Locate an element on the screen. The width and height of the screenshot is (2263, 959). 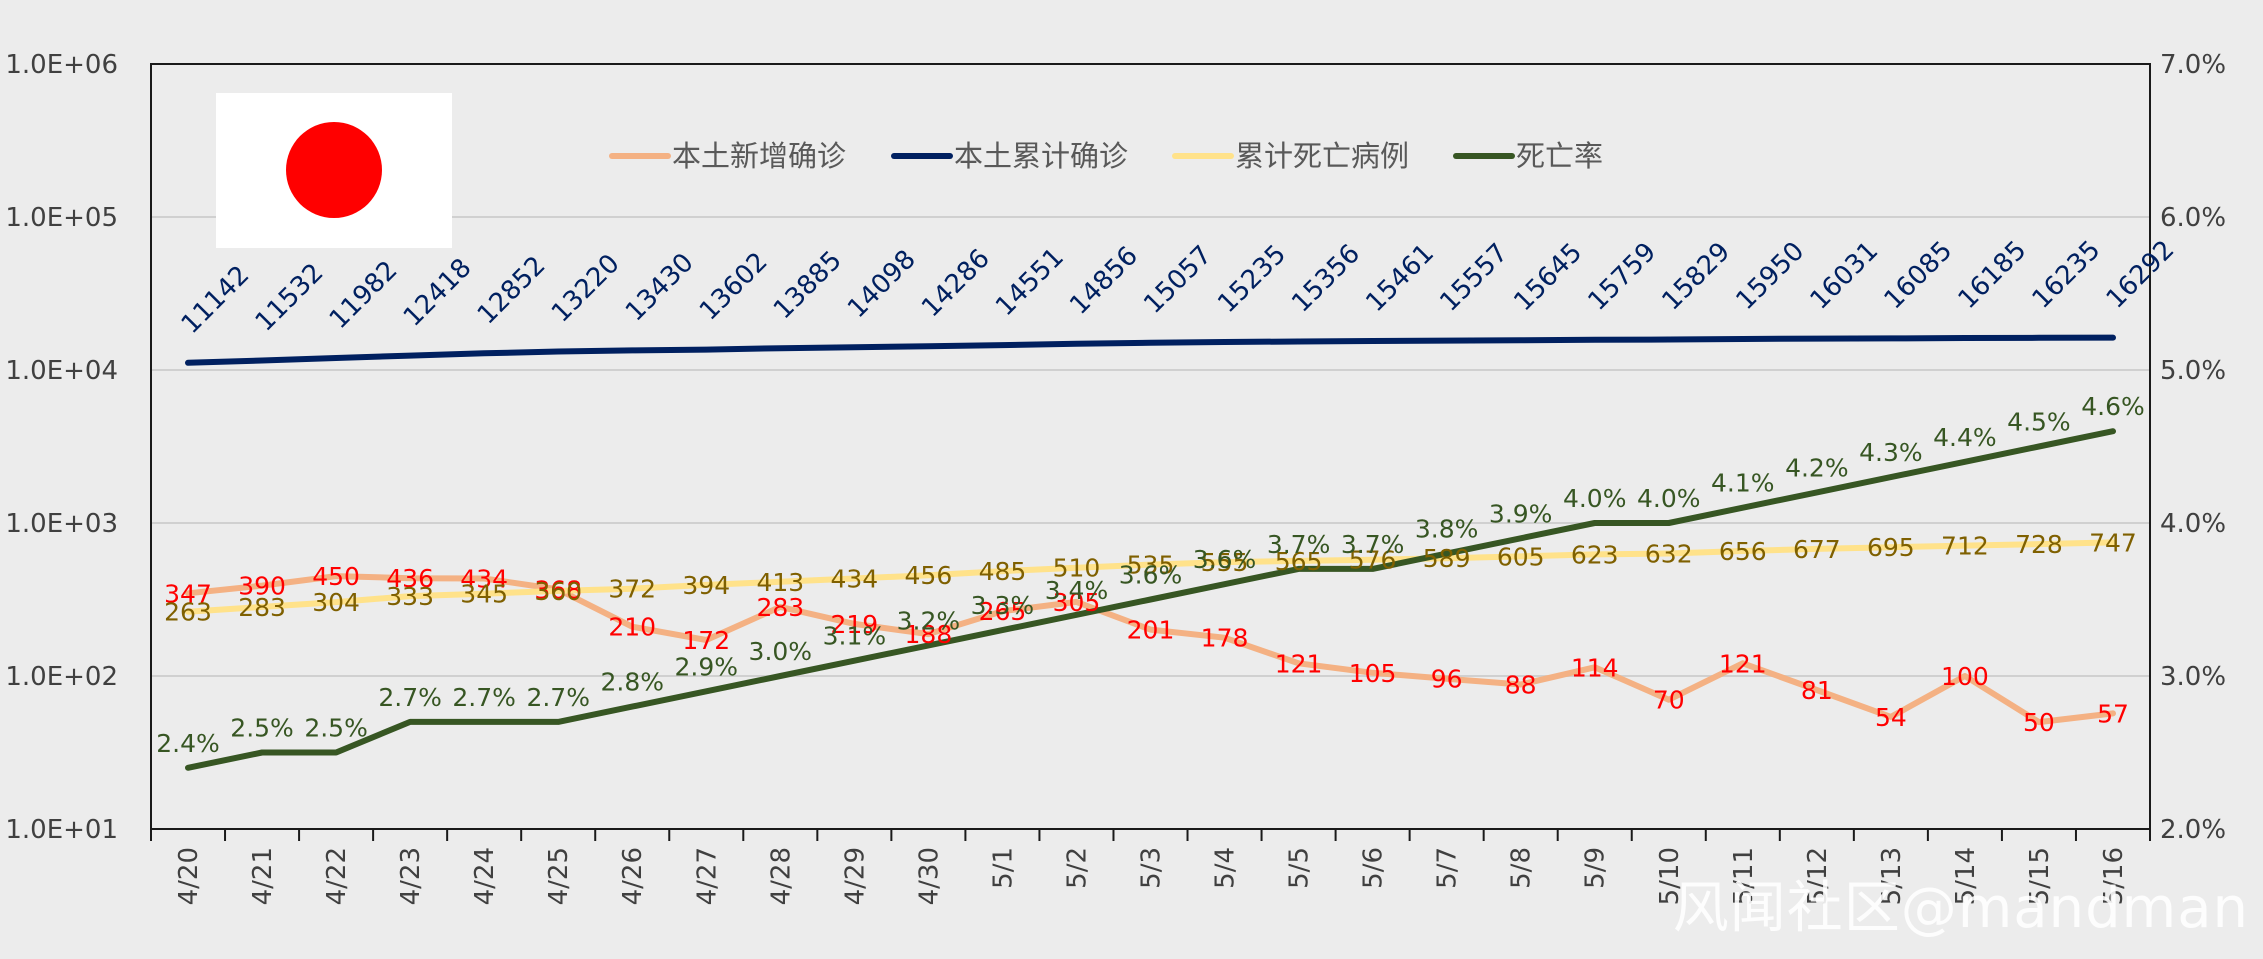
data-label-new-cases: 50 is located at coordinates (2039, 722).